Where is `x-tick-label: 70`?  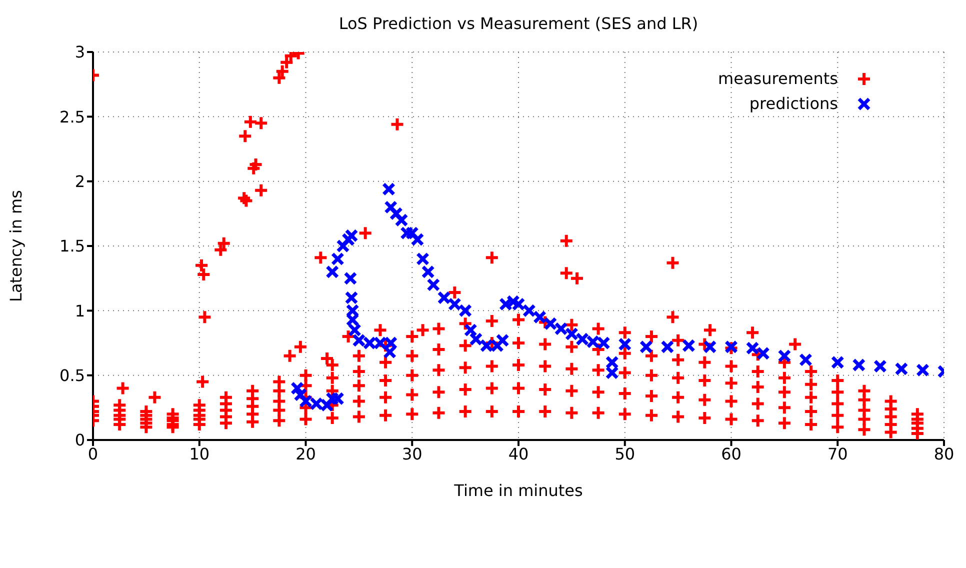
x-tick-label: 70 is located at coordinates (837, 454).